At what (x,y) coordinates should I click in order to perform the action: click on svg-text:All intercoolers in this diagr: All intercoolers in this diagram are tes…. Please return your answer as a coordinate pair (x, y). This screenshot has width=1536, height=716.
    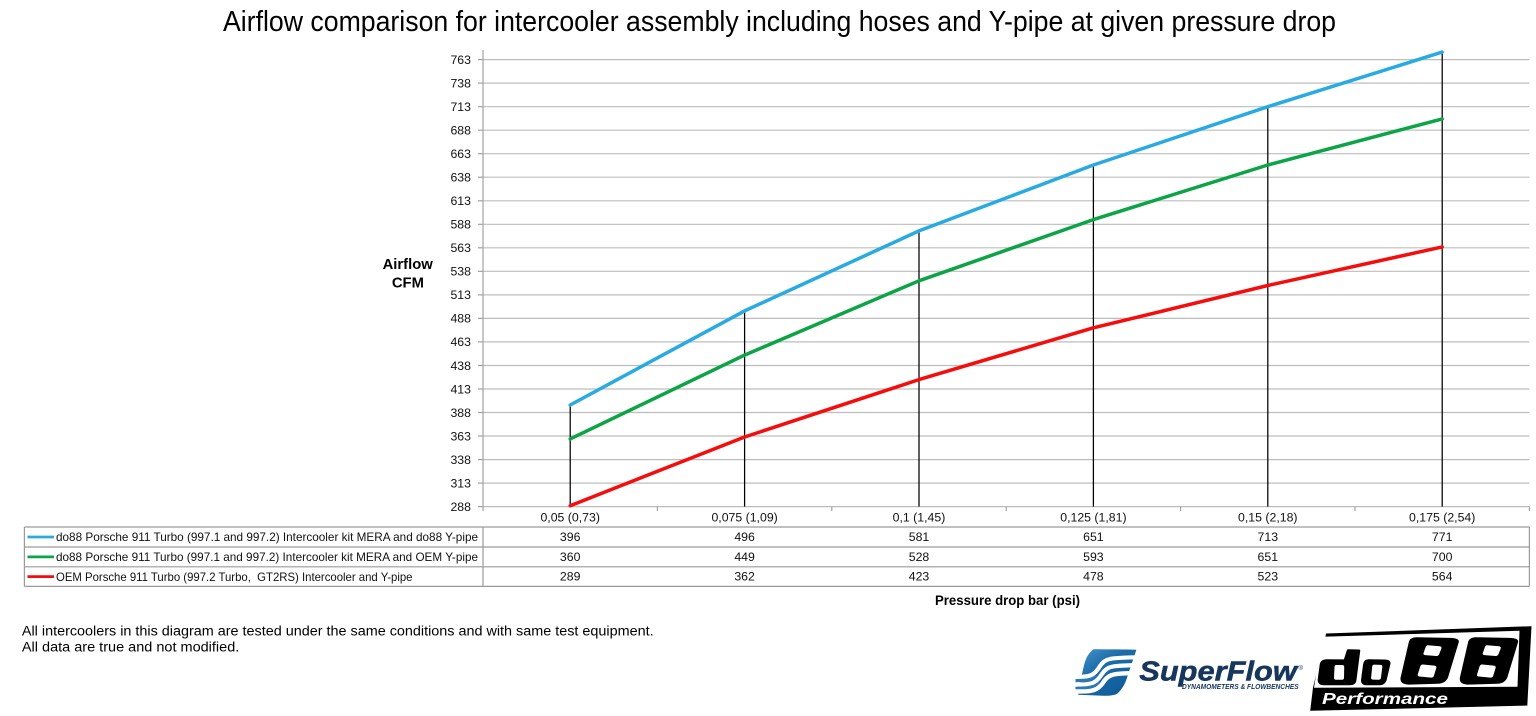
    Looking at the image, I should click on (338, 632).